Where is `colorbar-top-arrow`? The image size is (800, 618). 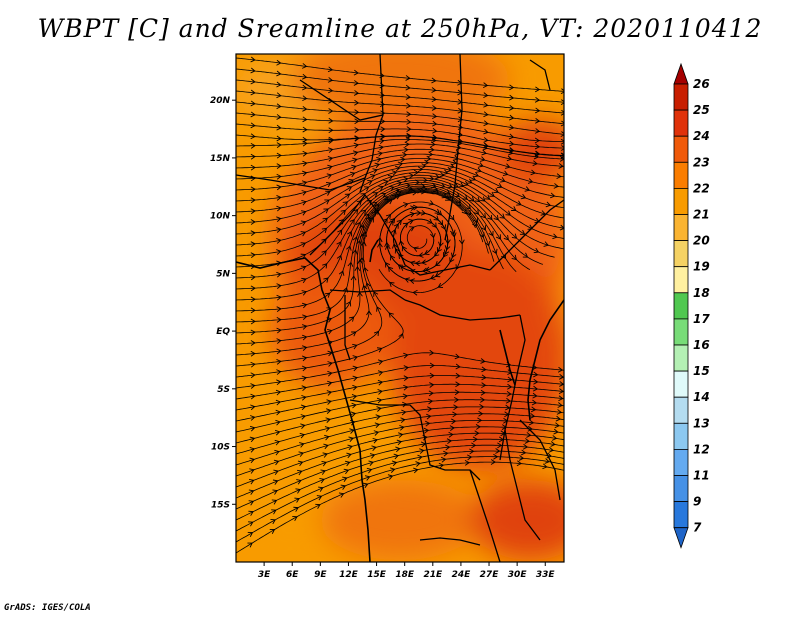
colorbar-top-arrow is located at coordinates (681, 73).